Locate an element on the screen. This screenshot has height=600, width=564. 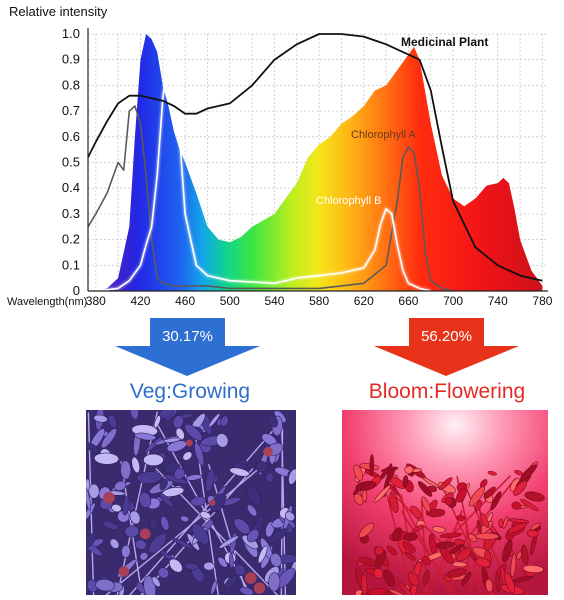
annotation-chlorophyll-b: Chlorophyll B is located at coordinates (348, 201).